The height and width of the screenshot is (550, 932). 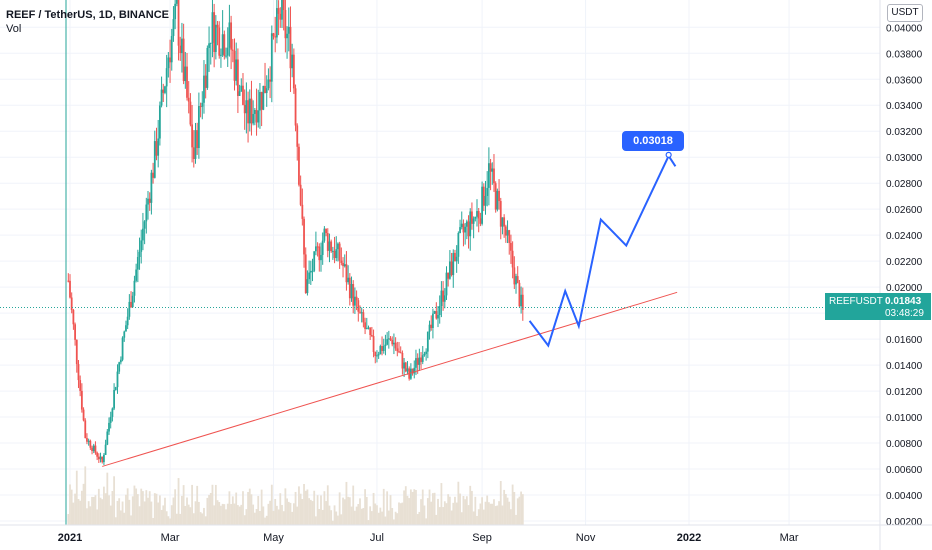 What do you see at coordinates (653, 141) in the screenshot?
I see `target-price-label: 0.03018` at bounding box center [653, 141].